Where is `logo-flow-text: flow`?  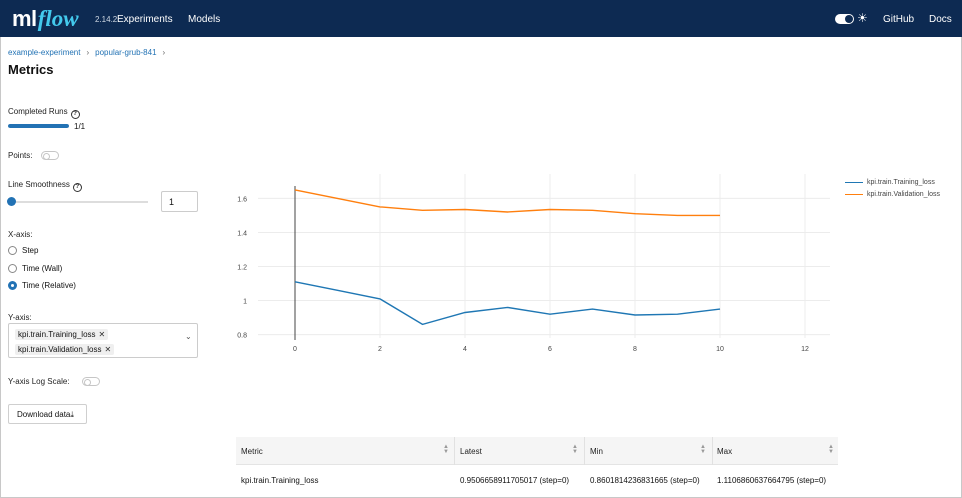 logo-flow-text: flow is located at coordinates (58, 18).